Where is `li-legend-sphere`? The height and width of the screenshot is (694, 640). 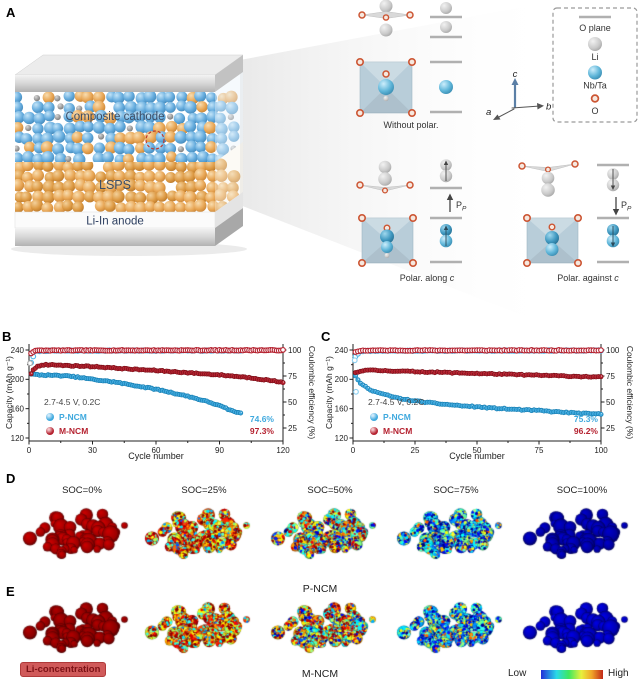 li-legend-sphere is located at coordinates (595, 44).